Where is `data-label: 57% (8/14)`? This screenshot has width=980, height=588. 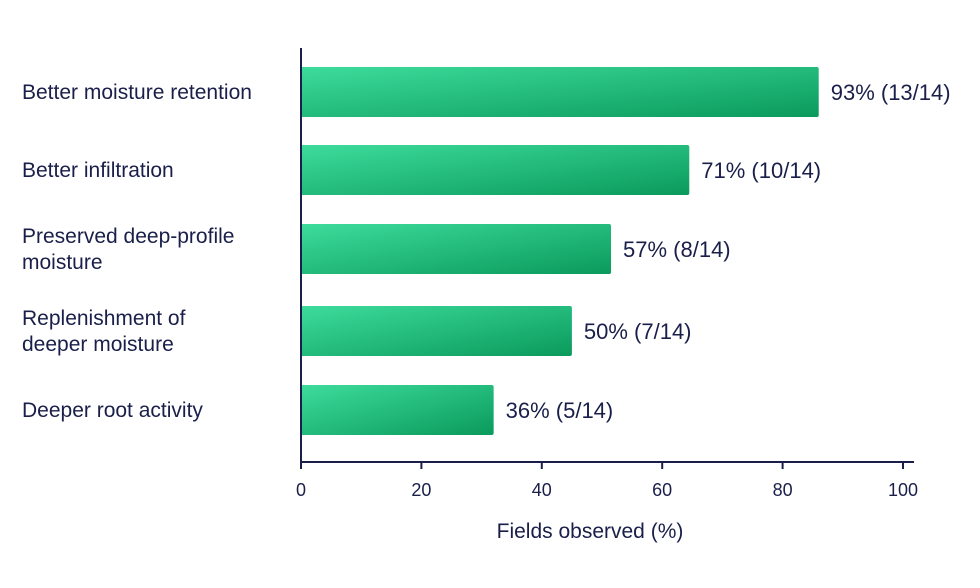 data-label: 57% (8/14) is located at coordinates (677, 249).